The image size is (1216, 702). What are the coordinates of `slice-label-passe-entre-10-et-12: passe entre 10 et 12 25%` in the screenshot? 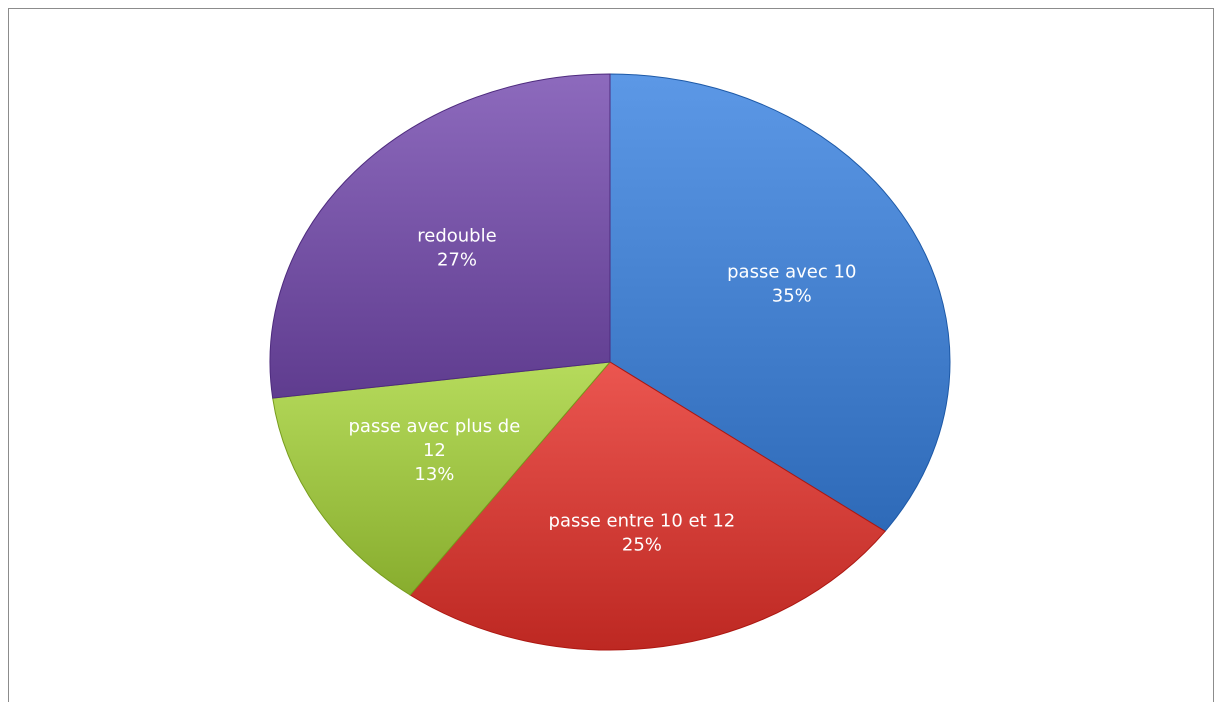 It's located at (642, 533).